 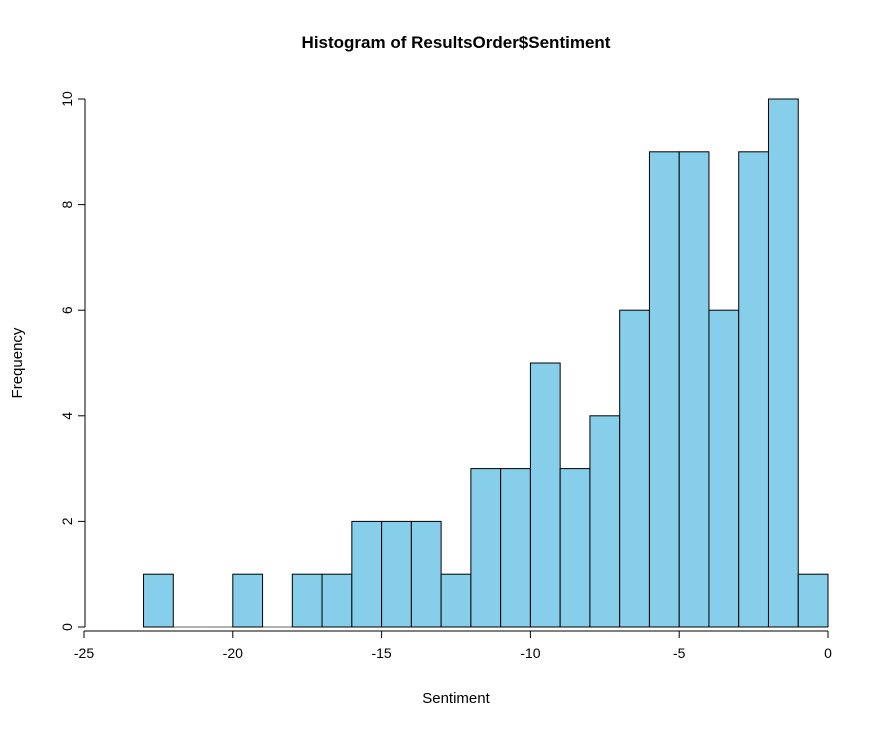 What do you see at coordinates (679, 653) in the screenshot?
I see `x-tick-label: -5` at bounding box center [679, 653].